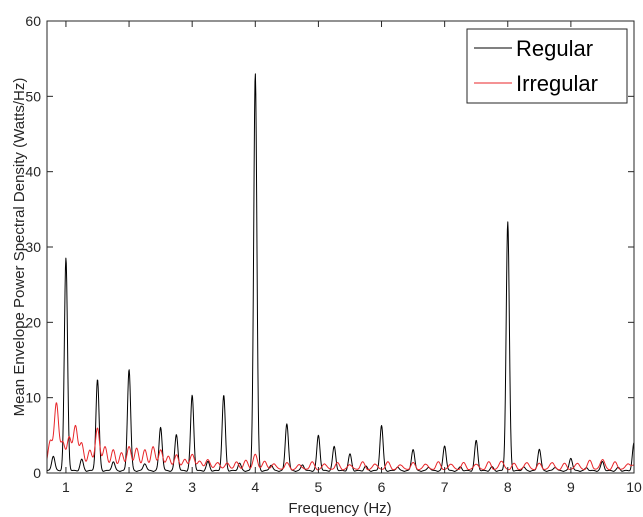 The image size is (643, 517). I want to click on x-tick-label: 6, so click(382, 487).